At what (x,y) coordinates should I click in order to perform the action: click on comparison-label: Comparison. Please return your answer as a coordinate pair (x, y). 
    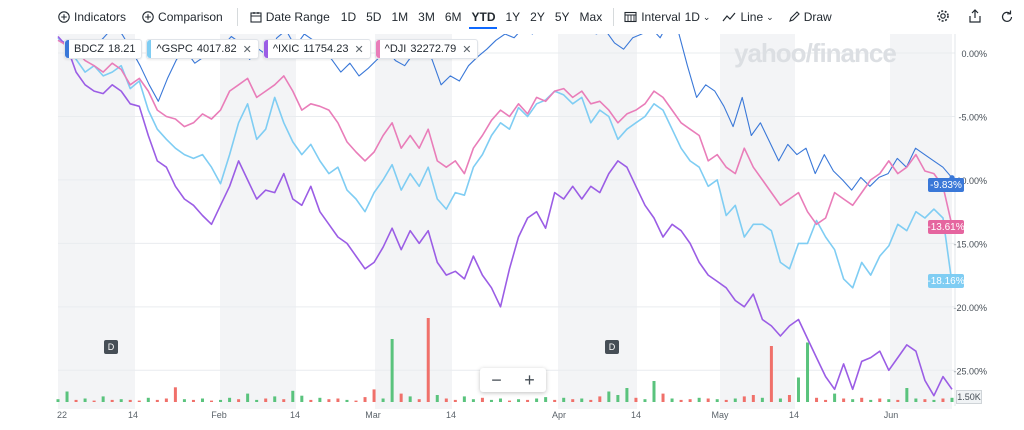
    Looking at the image, I should click on (190, 17).